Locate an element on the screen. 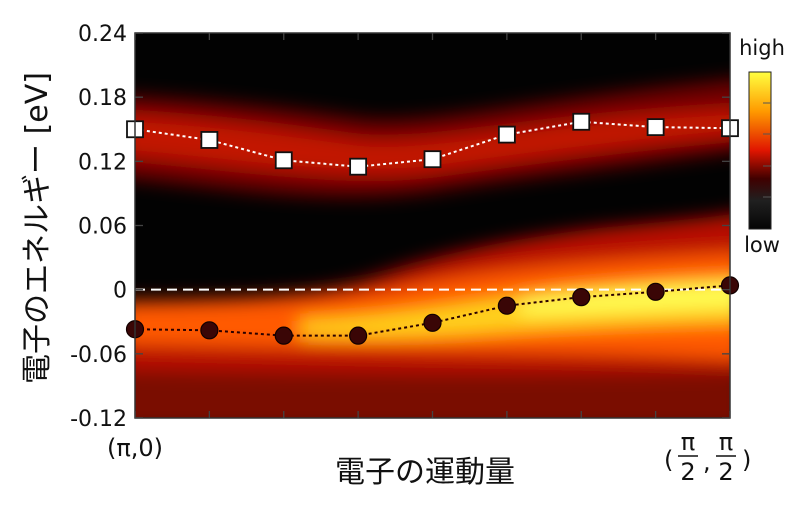 The height and width of the screenshot is (514, 800). series-line-circle is located at coordinates (432, 310).